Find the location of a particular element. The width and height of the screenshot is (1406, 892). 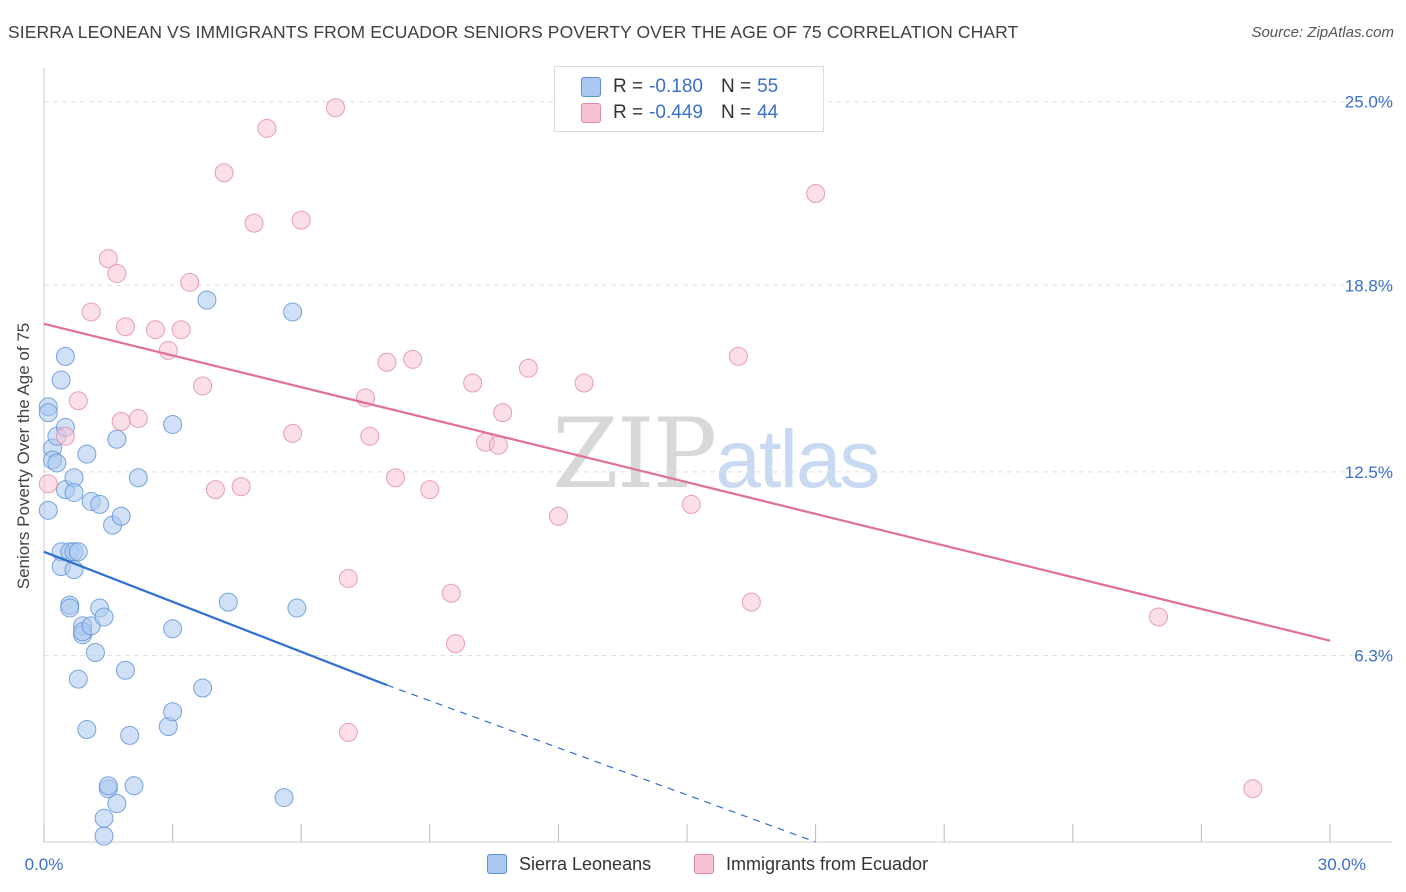

watermark: ZIPatlas is located at coordinates (716, 454).